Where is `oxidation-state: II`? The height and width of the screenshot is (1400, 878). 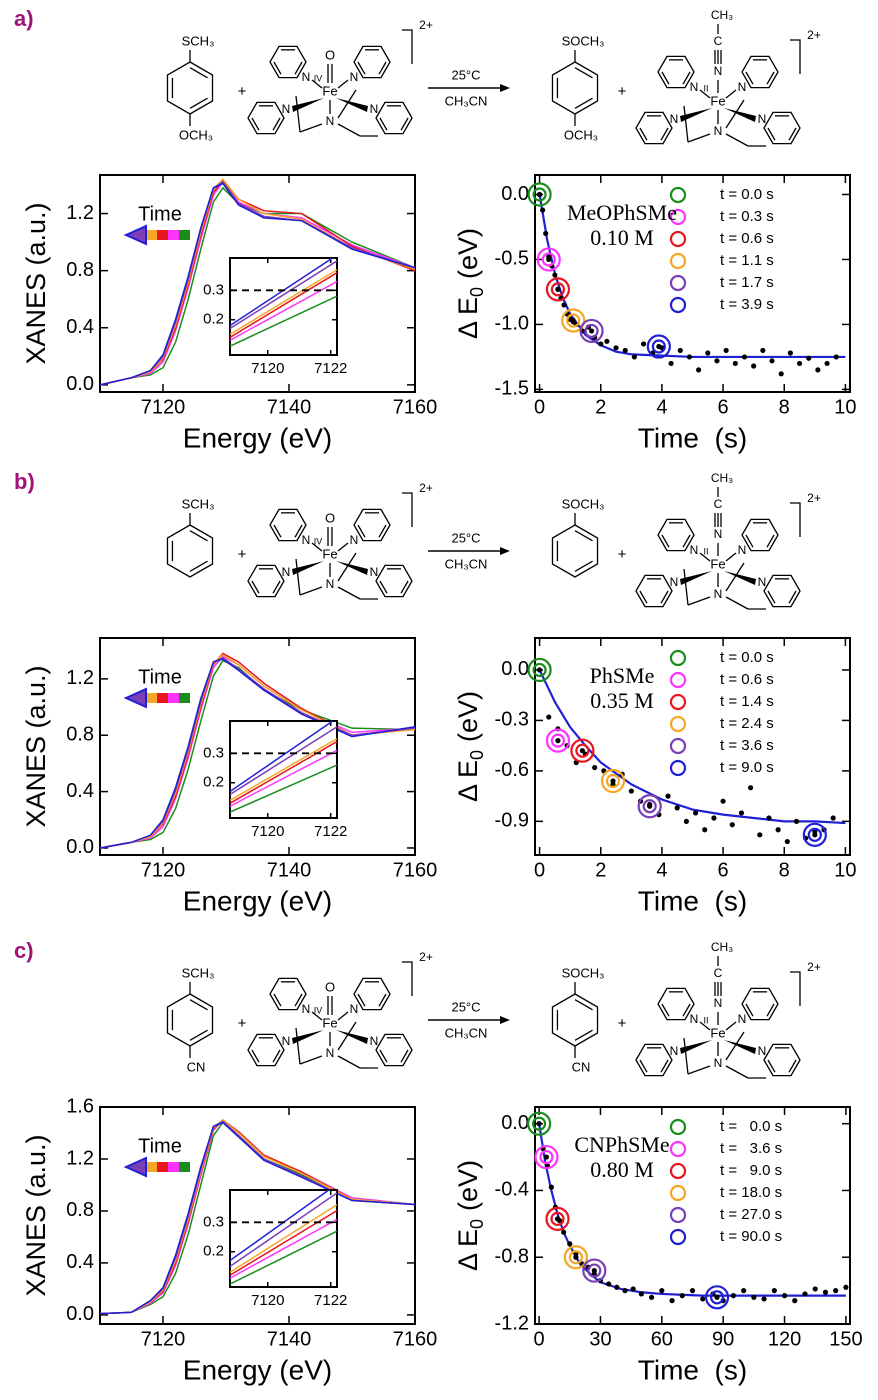
oxidation-state: II is located at coordinates (705, 88).